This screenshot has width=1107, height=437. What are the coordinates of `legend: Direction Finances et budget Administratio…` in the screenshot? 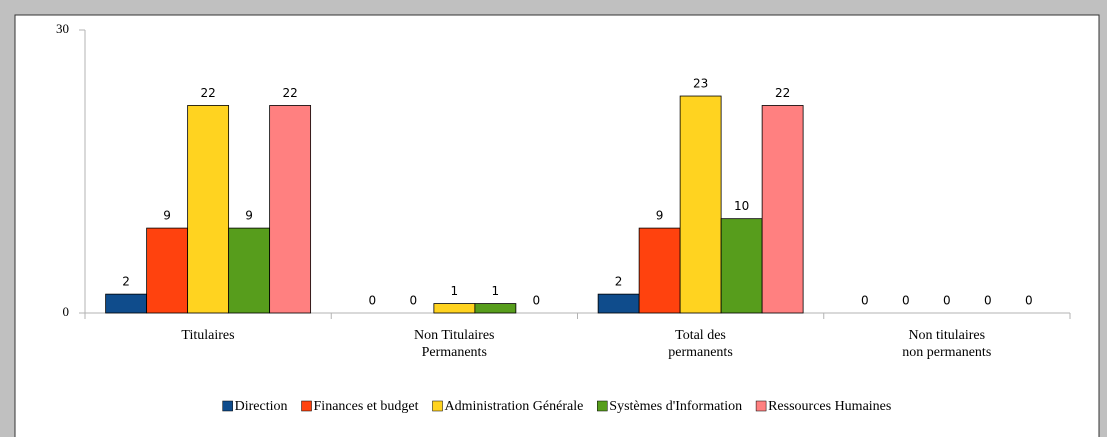 It's located at (556, 406).